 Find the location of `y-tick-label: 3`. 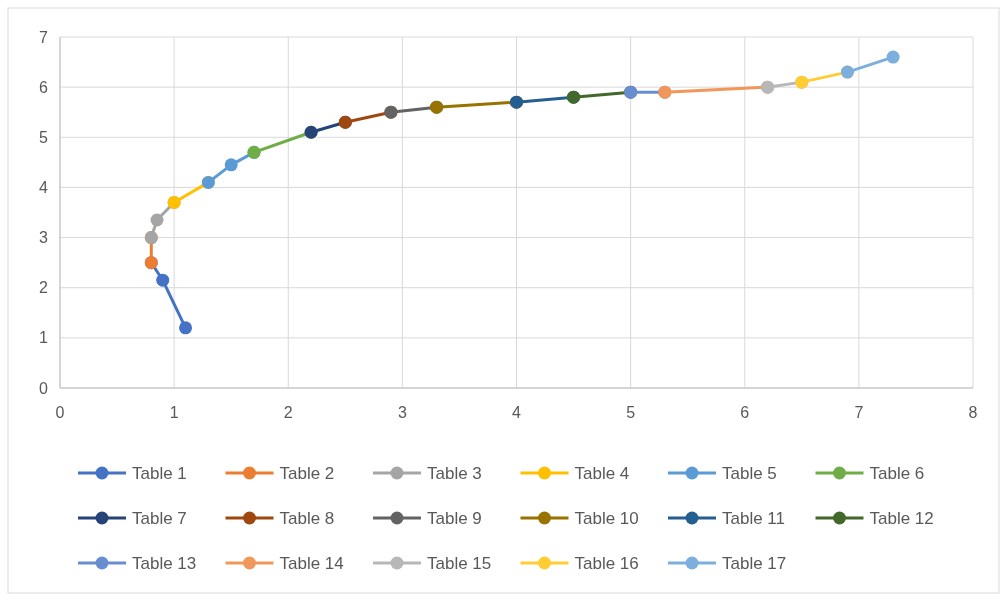

y-tick-label: 3 is located at coordinates (44, 238).